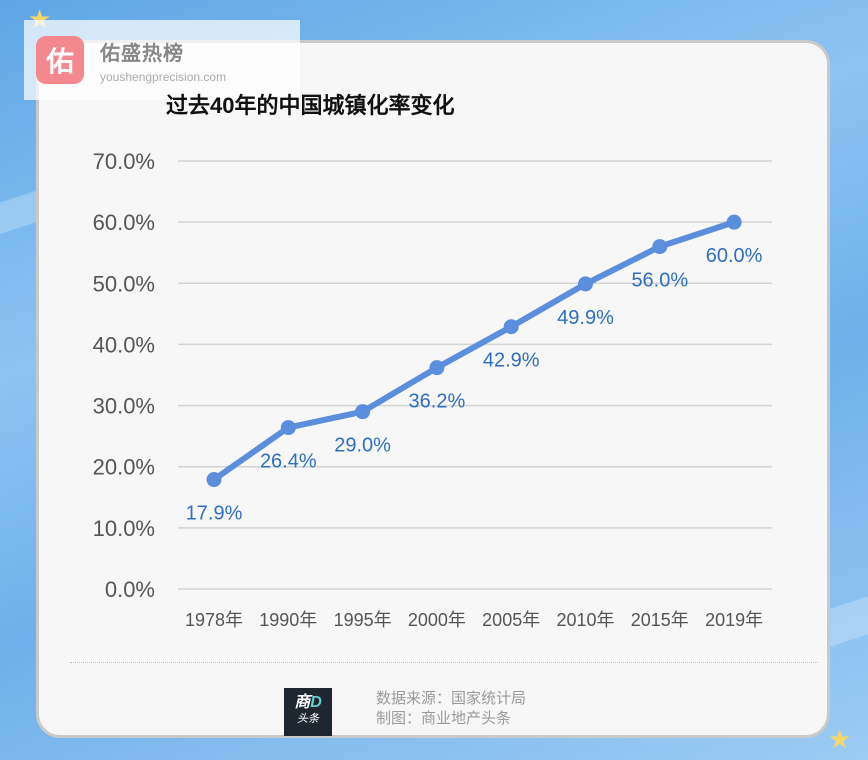  What do you see at coordinates (288, 620) in the screenshot?
I see `x-tick-label: 1990年` at bounding box center [288, 620].